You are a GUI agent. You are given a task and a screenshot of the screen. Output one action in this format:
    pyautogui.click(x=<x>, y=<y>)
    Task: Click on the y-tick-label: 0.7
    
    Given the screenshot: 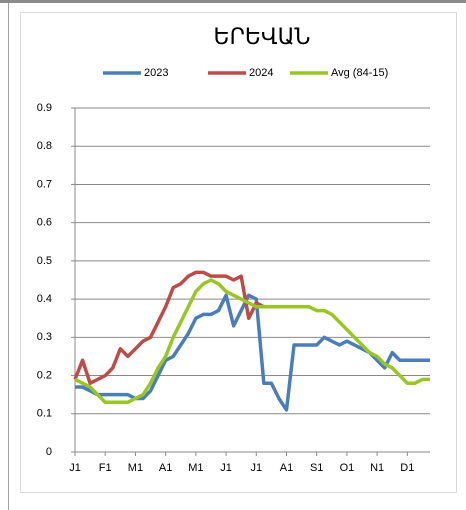 What is the action you would take?
    pyautogui.click(x=44, y=184)
    